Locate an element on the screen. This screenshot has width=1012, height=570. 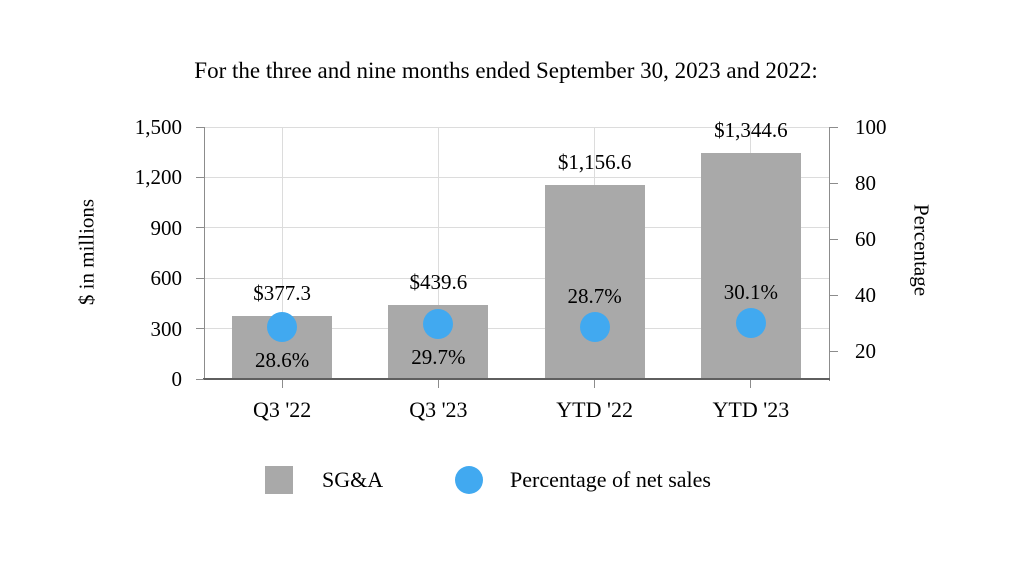
right-axis-tick-label: 100 is located at coordinates (871, 127).